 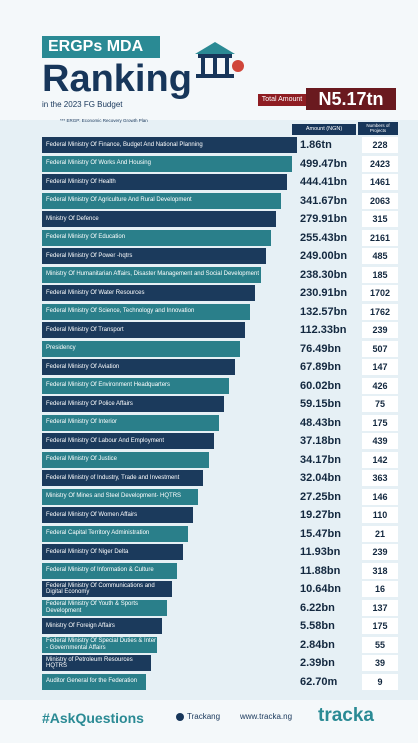 I want to click on project-count: 39, so click(x=380, y=663).